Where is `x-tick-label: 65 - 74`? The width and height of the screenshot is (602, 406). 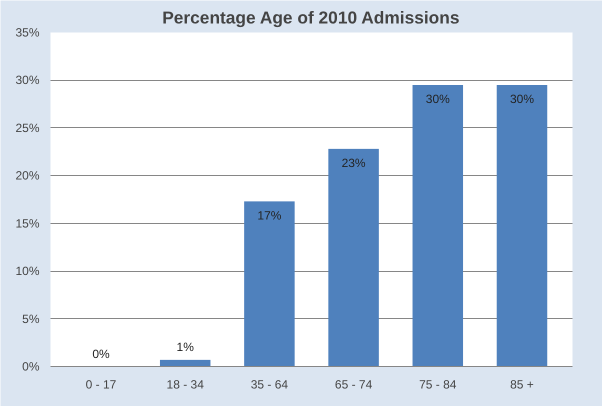
x-tick-label: 65 - 74 is located at coordinates (353, 385).